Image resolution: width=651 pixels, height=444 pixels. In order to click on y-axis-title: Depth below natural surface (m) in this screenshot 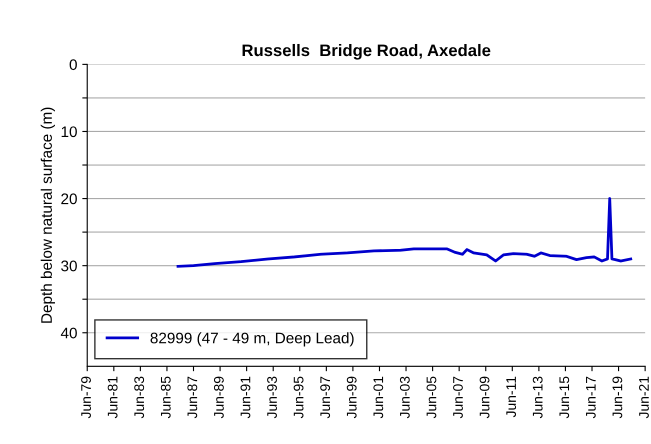, I will do `click(47, 215)`.